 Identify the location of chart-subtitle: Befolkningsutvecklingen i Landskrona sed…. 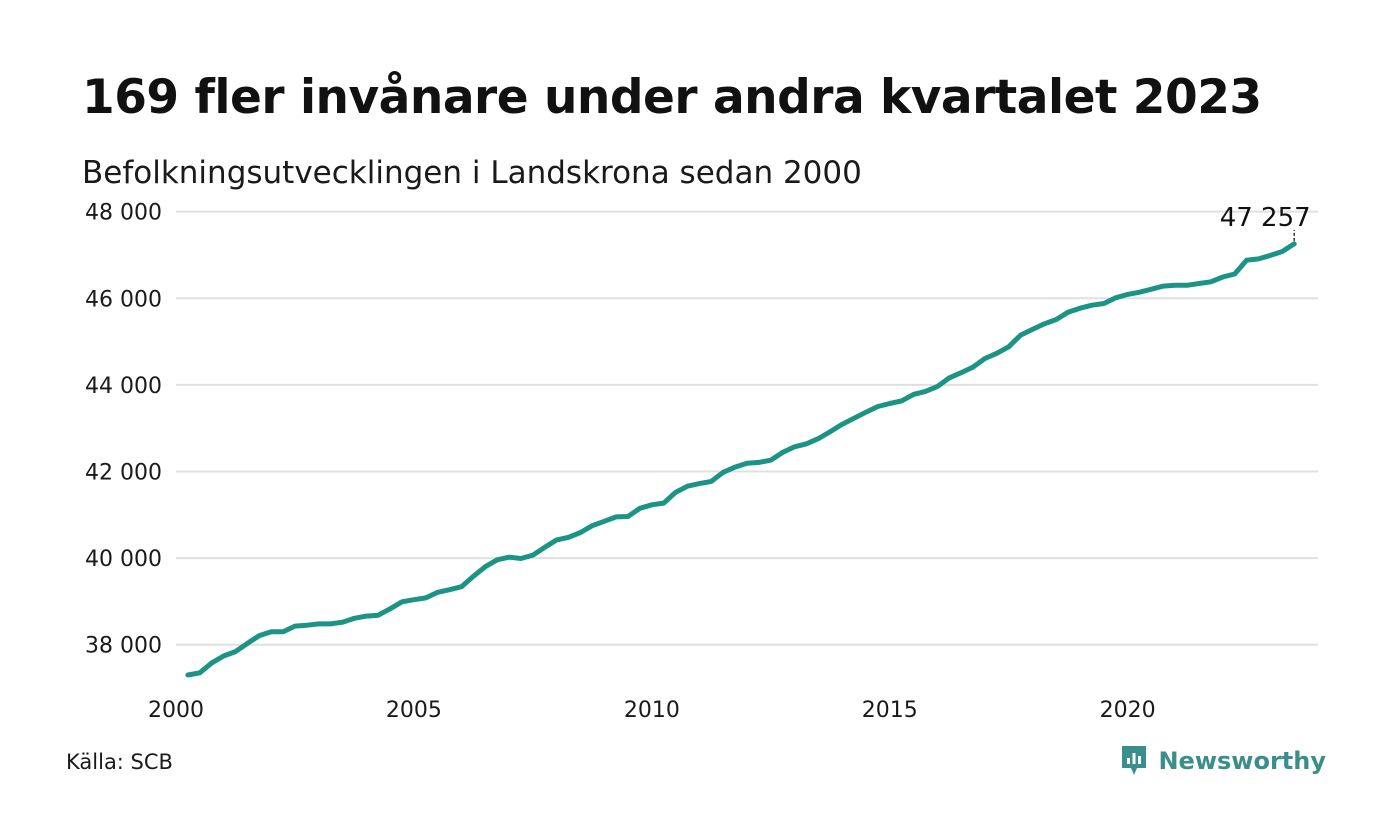
(472, 173).